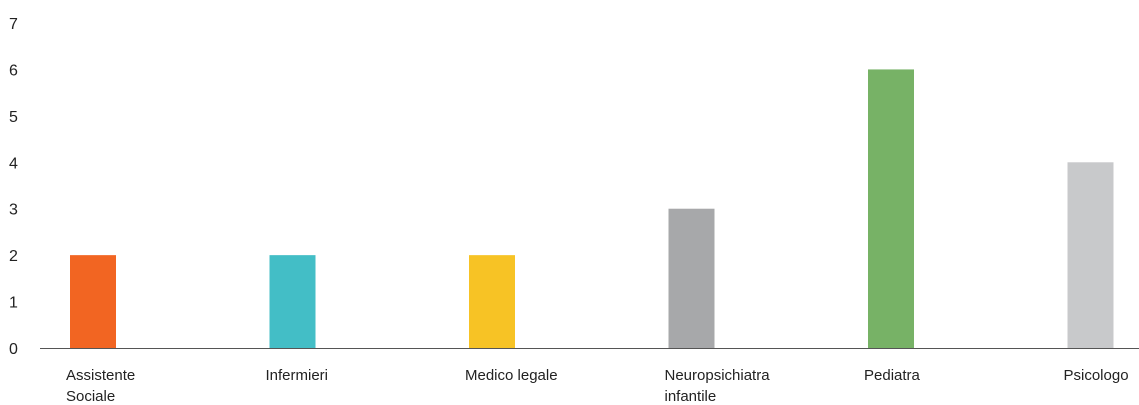 This screenshot has width=1139, height=405. Describe the element at coordinates (90, 396) in the screenshot. I see `x-tick-label-line: Sociale` at that location.